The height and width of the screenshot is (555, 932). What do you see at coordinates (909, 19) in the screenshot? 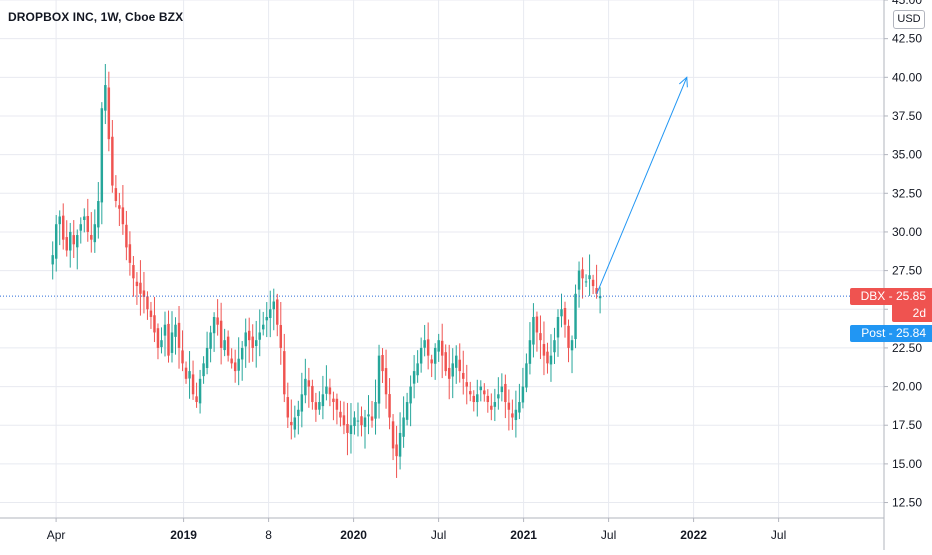
I see `currency-button: USD` at bounding box center [909, 19].